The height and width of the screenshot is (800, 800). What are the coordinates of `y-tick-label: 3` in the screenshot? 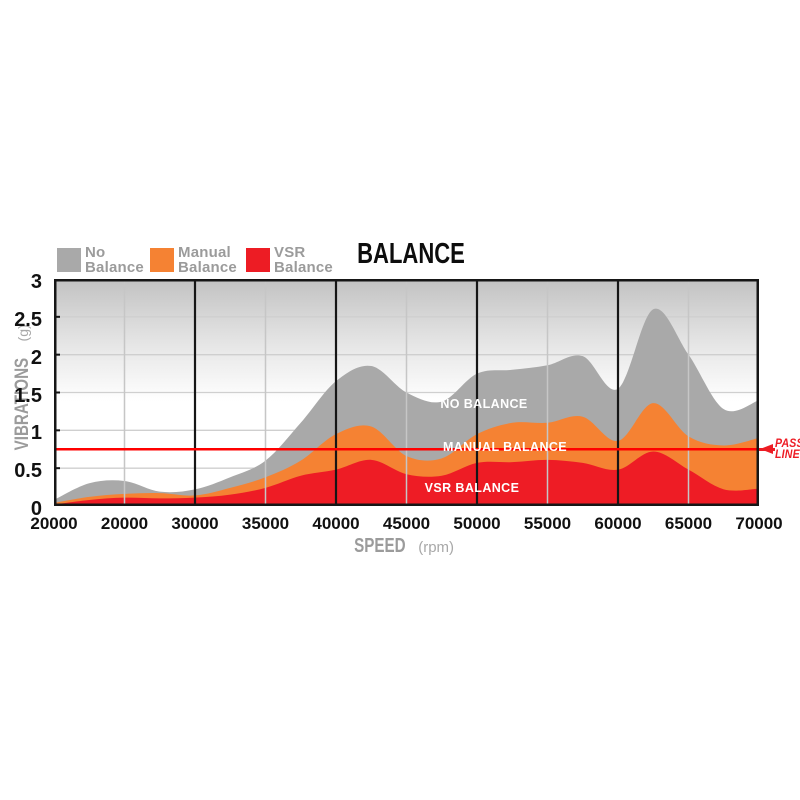 It's located at (36, 282).